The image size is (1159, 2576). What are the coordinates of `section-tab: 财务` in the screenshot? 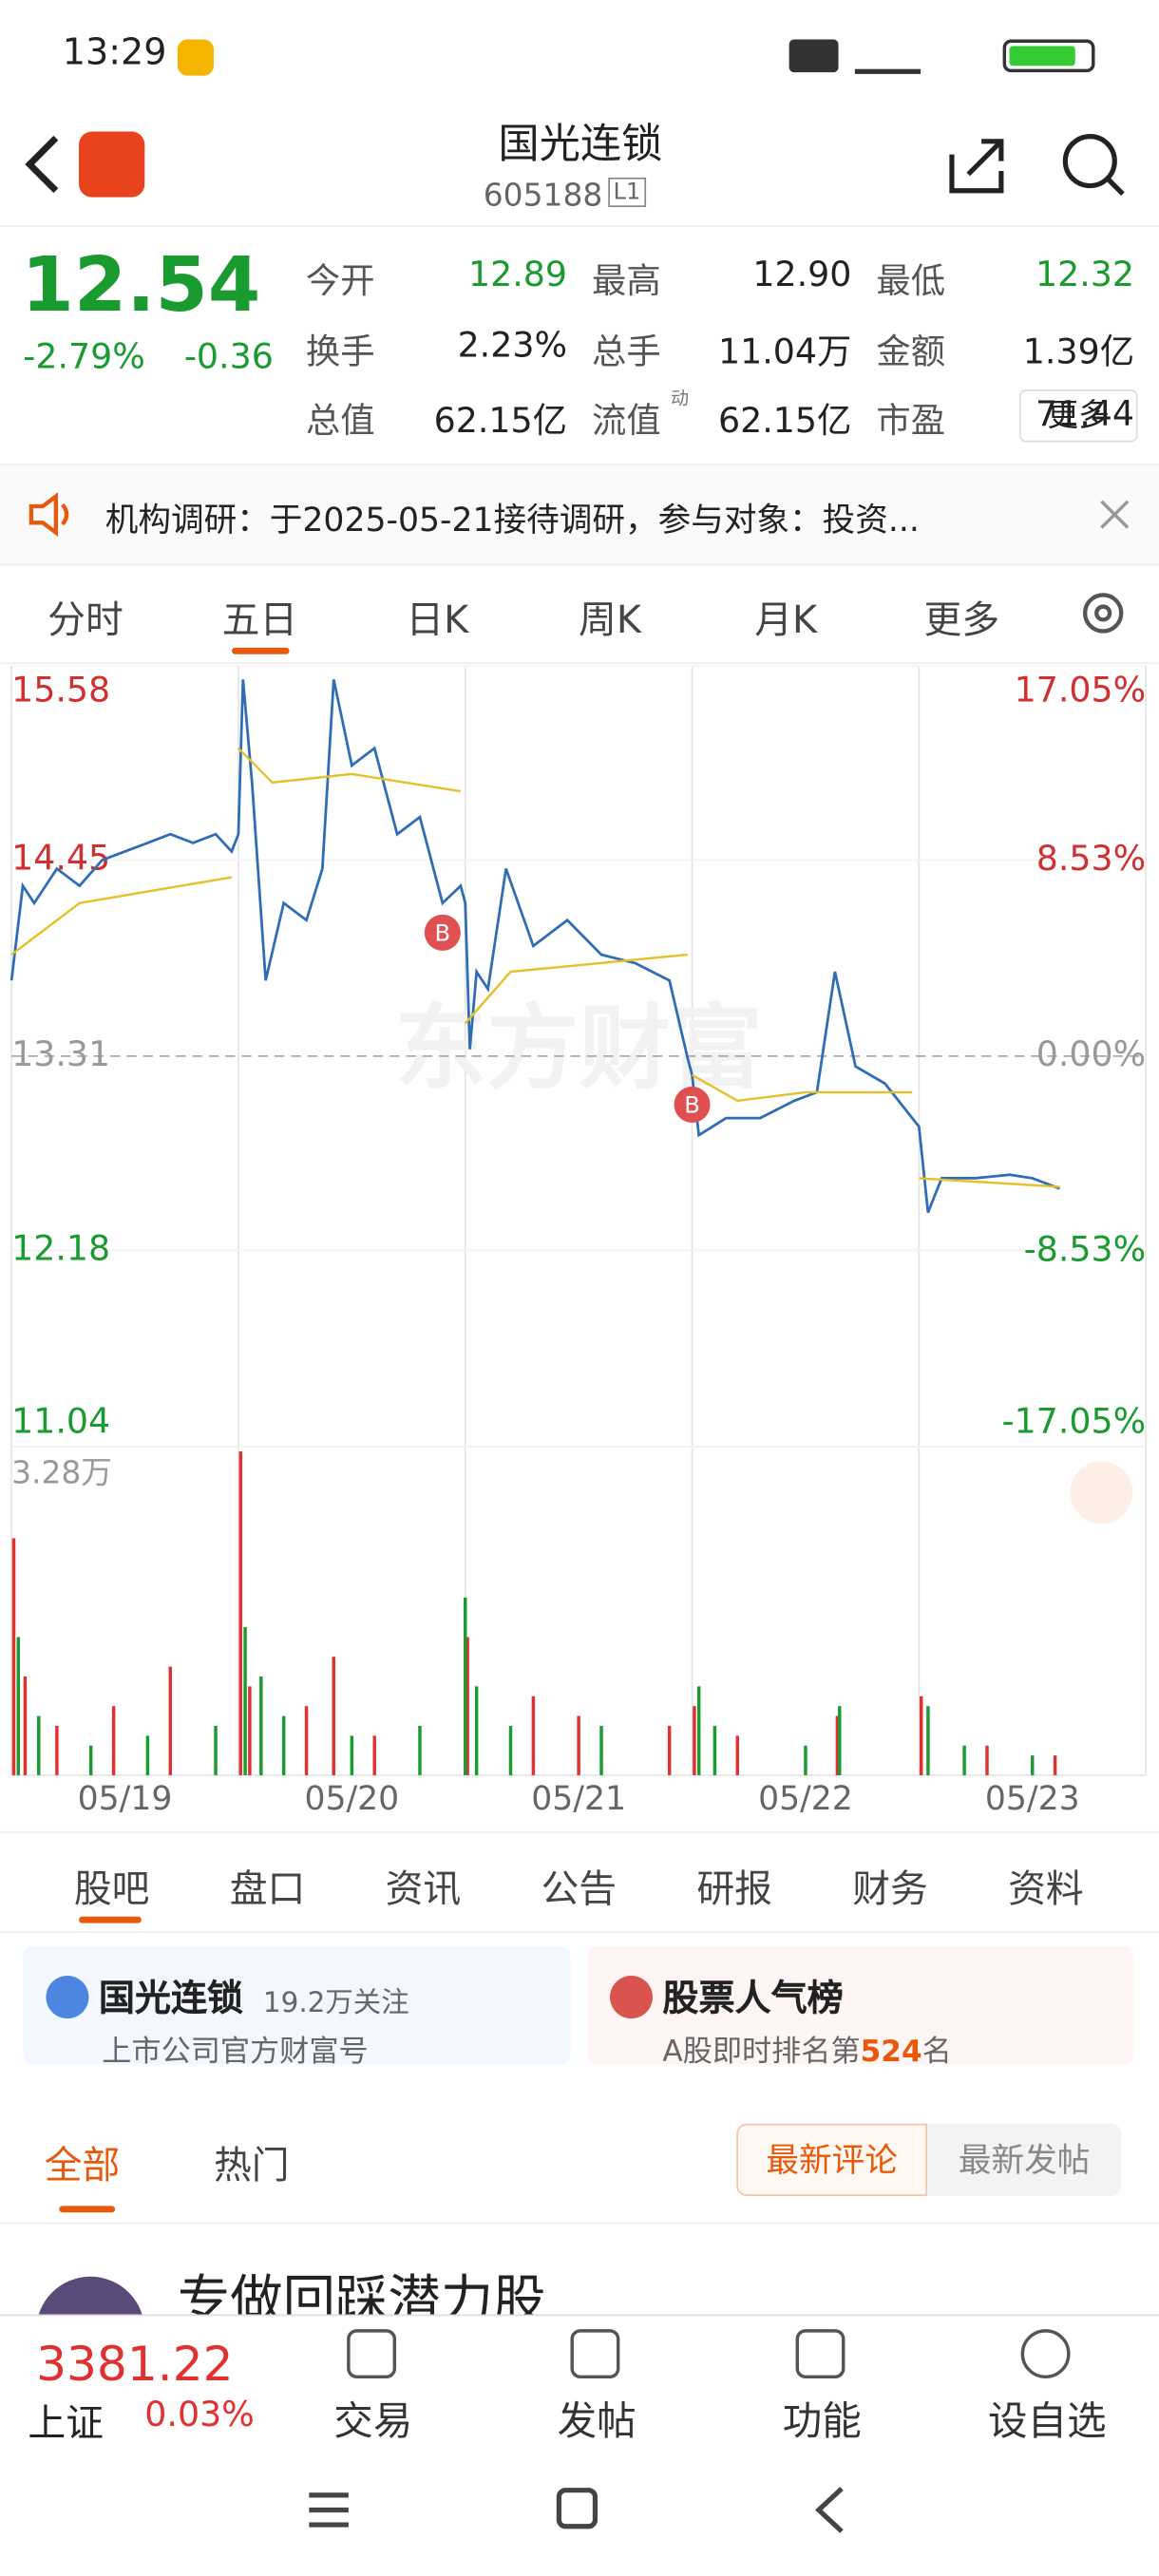 It's located at (890, 1890).